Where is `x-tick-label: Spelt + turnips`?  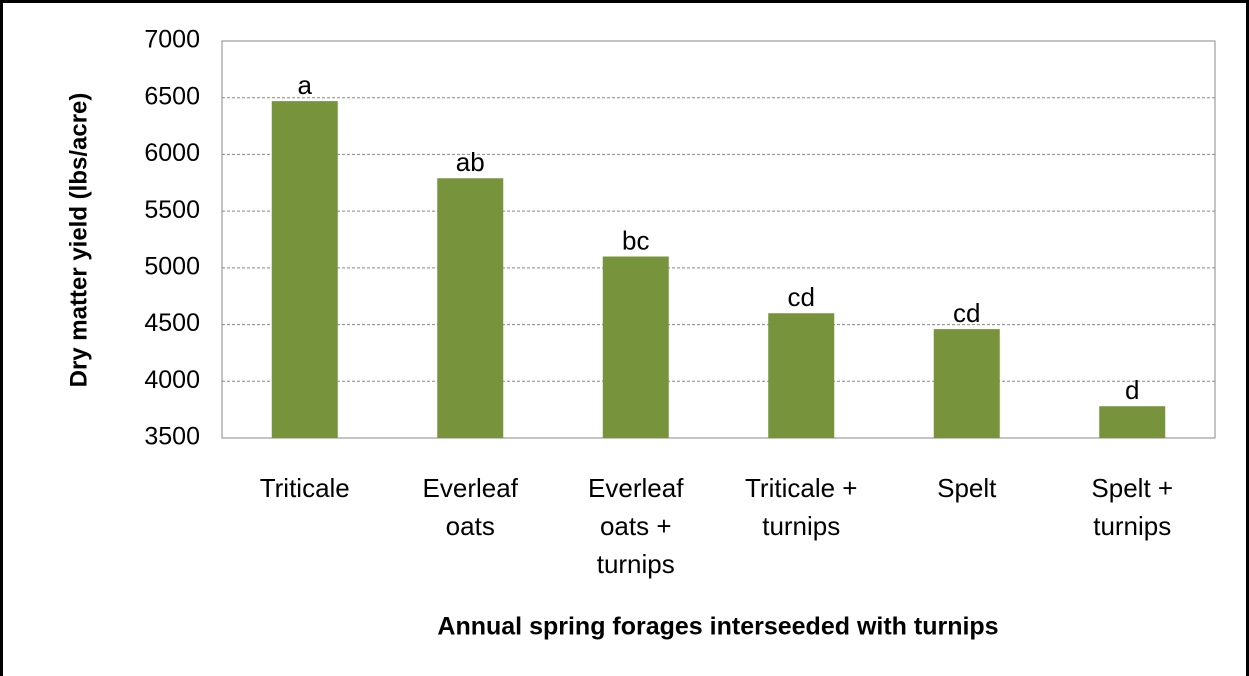
x-tick-label: Spelt + turnips is located at coordinates (1132, 507).